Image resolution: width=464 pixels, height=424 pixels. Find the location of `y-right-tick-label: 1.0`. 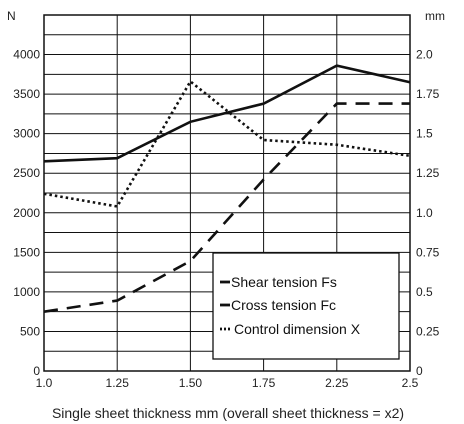

y-right-tick-label: 1.0 is located at coordinates (424, 213).